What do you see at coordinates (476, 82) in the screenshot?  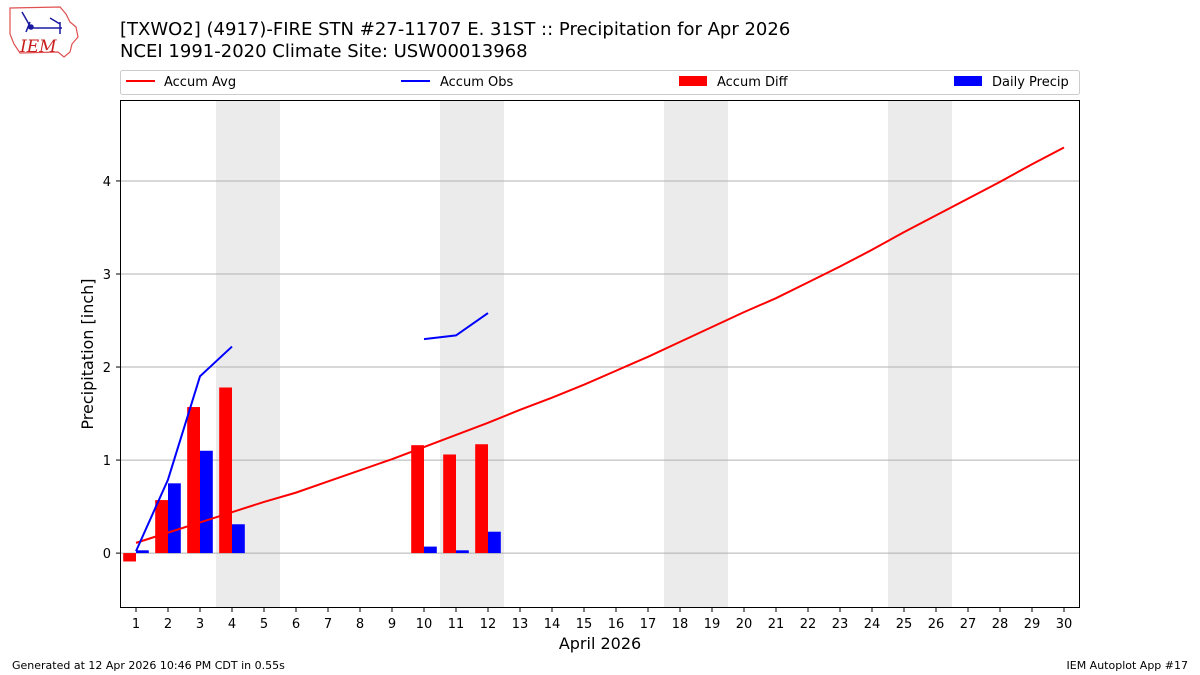 I see `legend-accum-obs-label: Accum Obs` at bounding box center [476, 82].